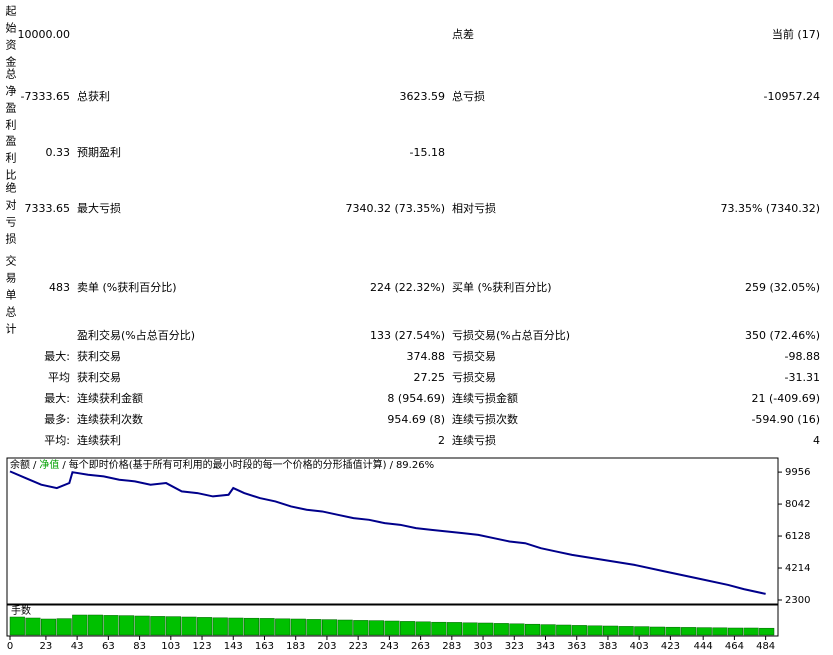 The height and width of the screenshot is (655, 833). What do you see at coordinates (420, 646) in the screenshot?
I see `x-tick-label: 263` at bounding box center [420, 646].